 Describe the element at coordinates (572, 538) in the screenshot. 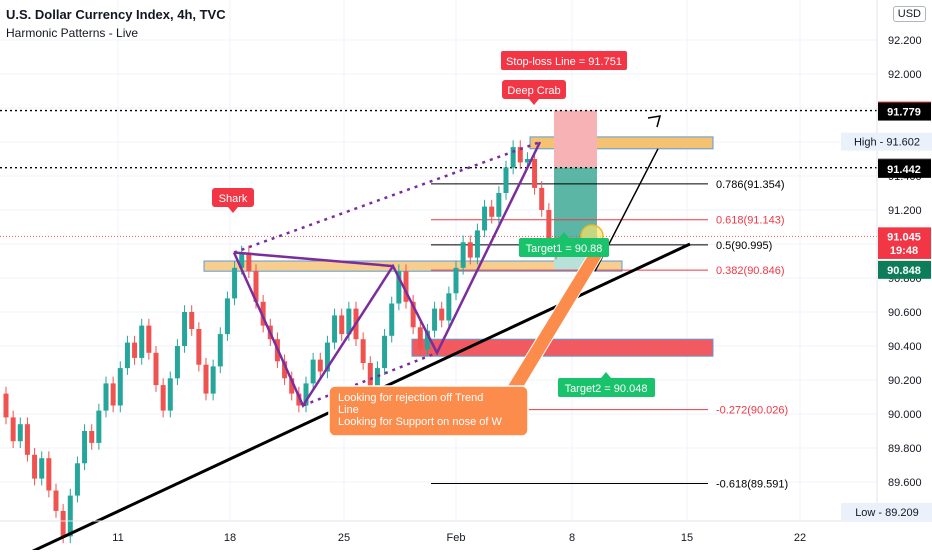

I see `x-tick-label: 8` at that location.